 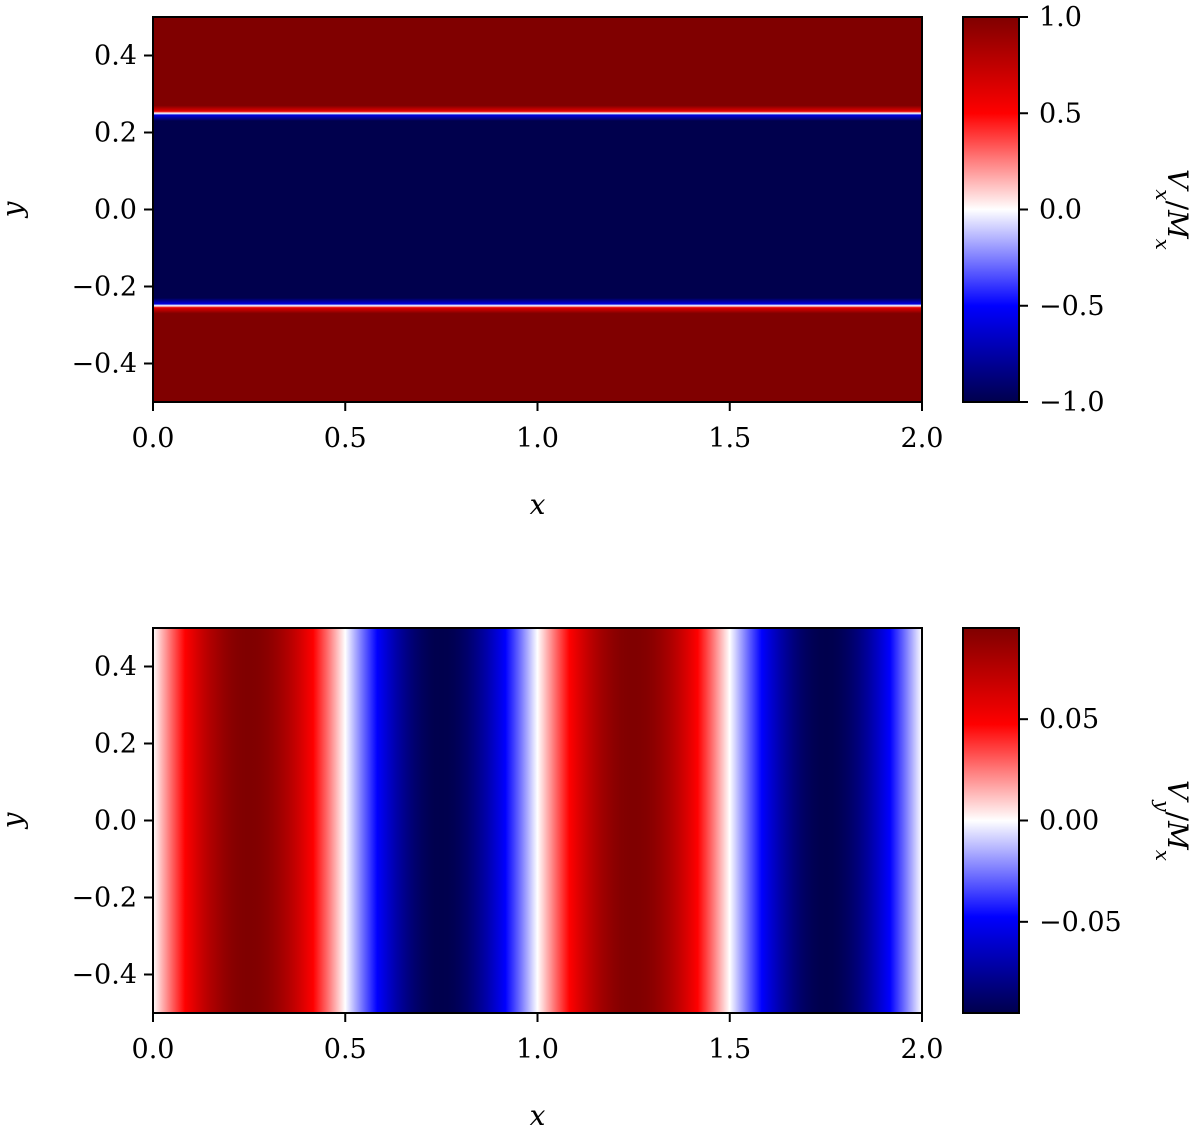 What do you see at coordinates (1072, 402) in the screenshot?
I see `colorbar-tick-label: −1.0` at bounding box center [1072, 402].